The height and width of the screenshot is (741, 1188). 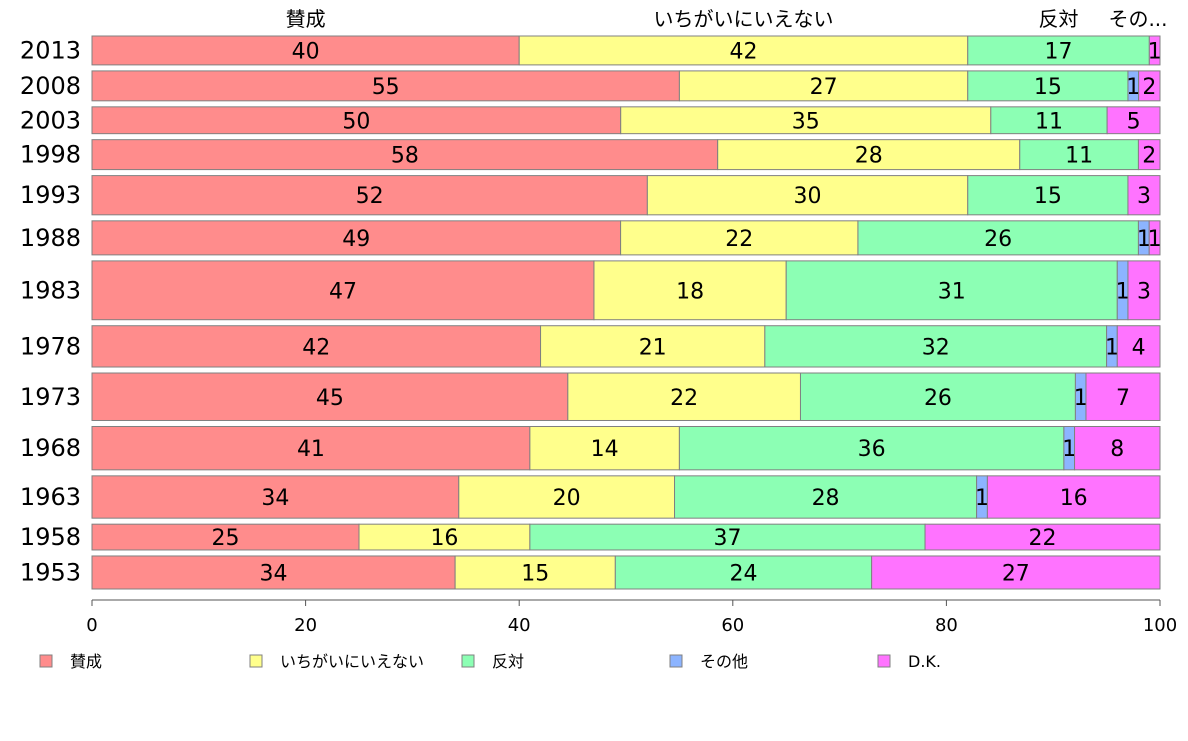 I want to click on legend-label: 反対, so click(x=508, y=661).